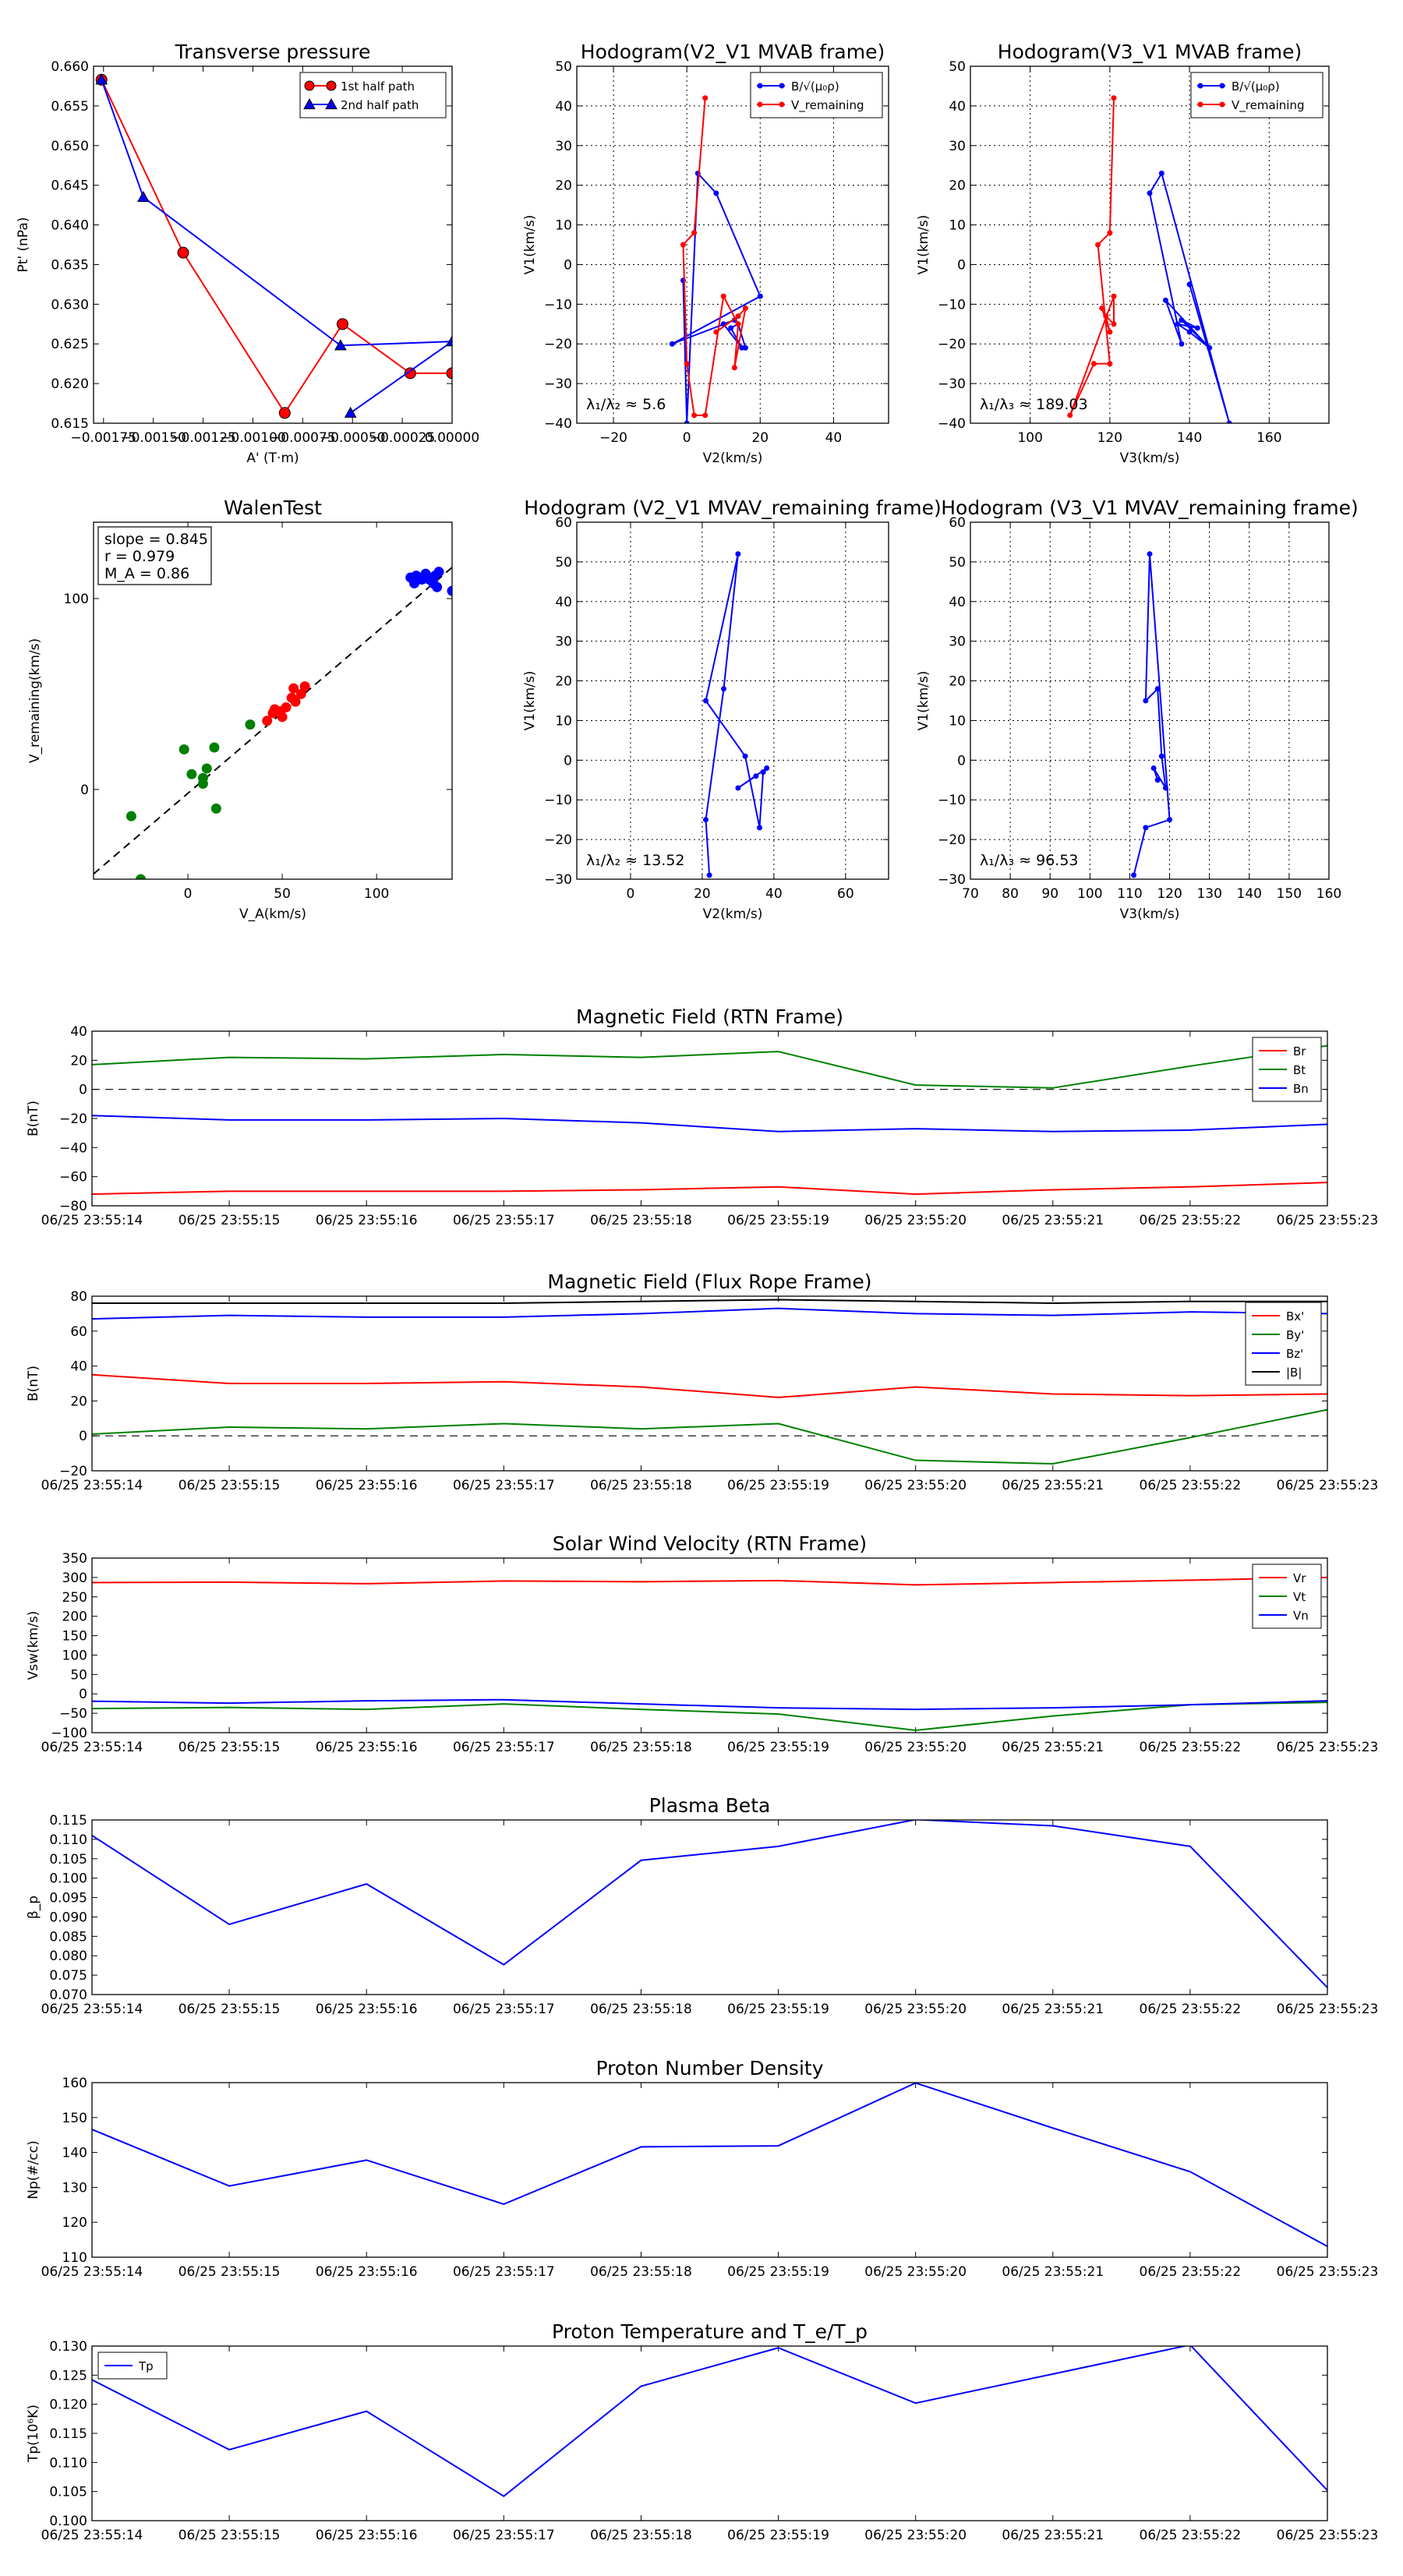 The image size is (1403, 2576). Describe the element at coordinates (68, 2347) in the screenshot. I see `y-tick-label: 0.130` at that location.